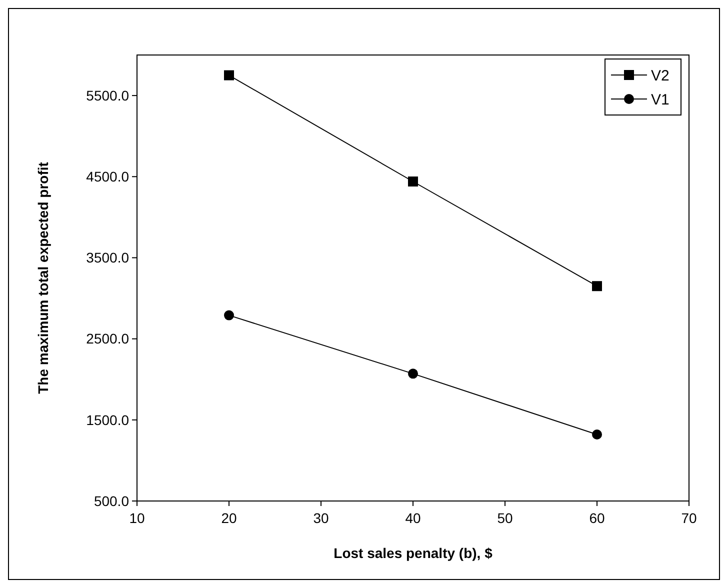  Describe the element at coordinates (108, 338) in the screenshot. I see `y-tick-label: 2500.0` at that location.